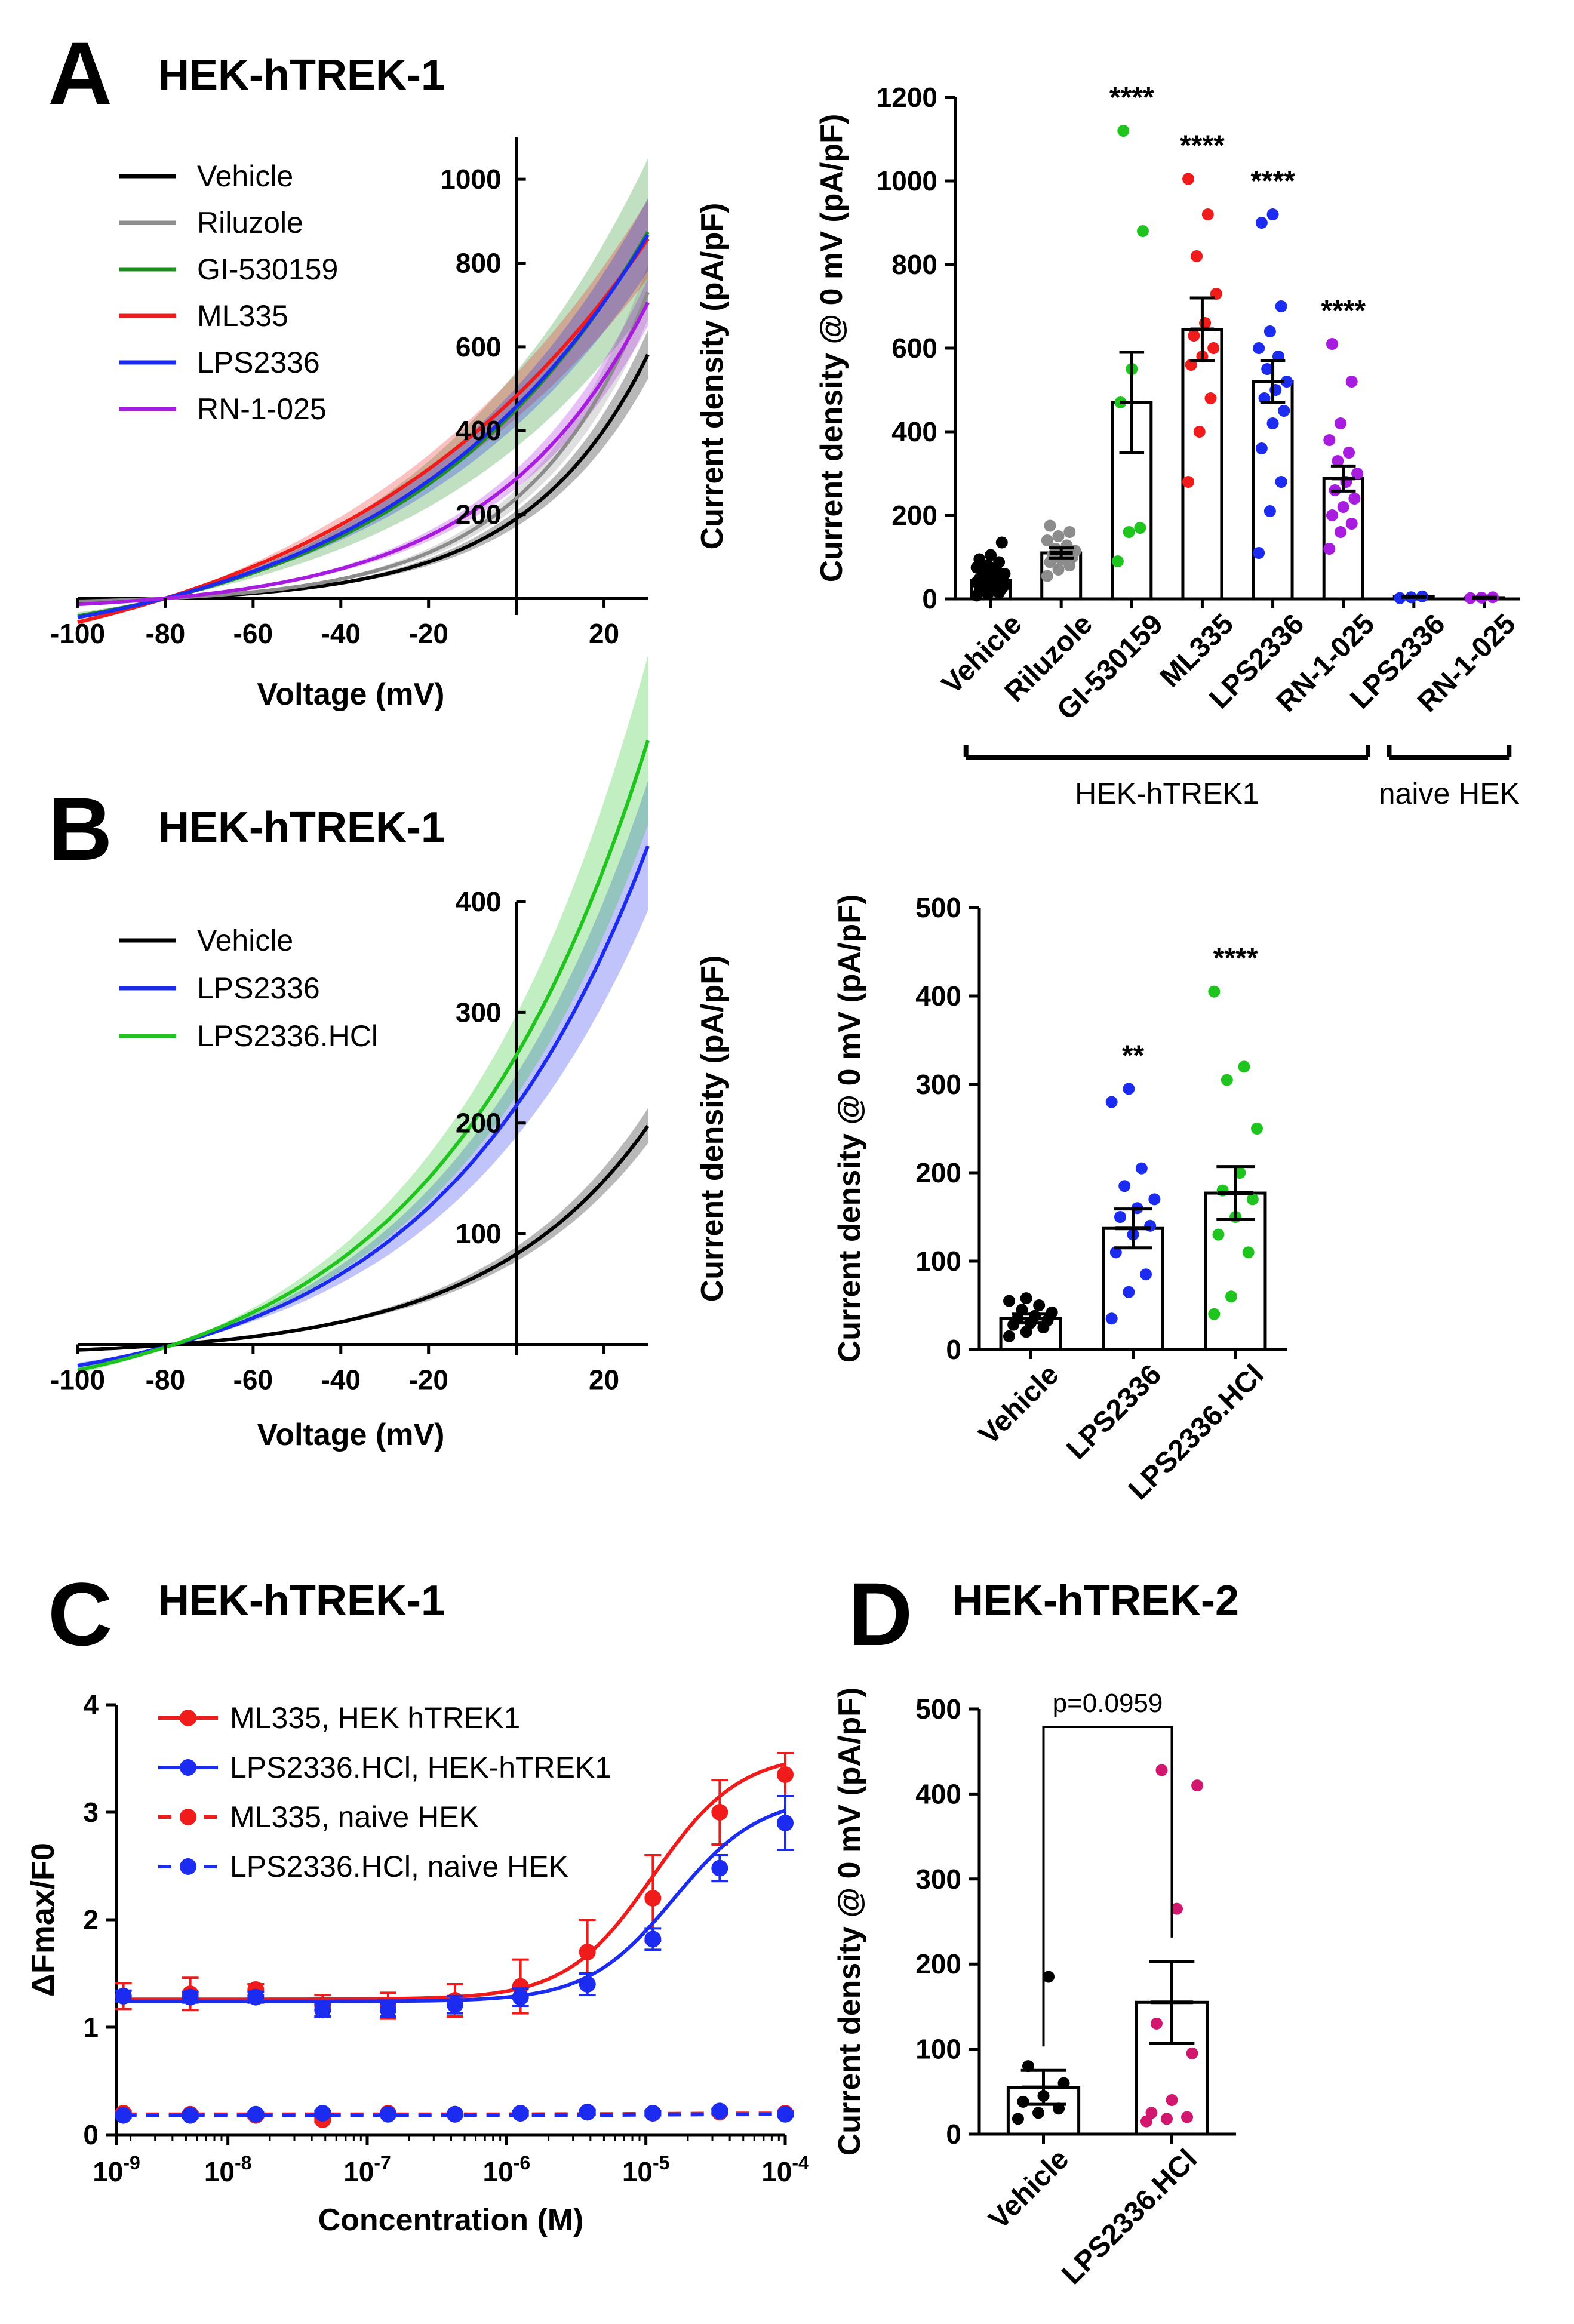  Describe the element at coordinates (375, 1718) in the screenshot. I see `c-dose-legend-label: ML335, HEK hTREK1` at that location.